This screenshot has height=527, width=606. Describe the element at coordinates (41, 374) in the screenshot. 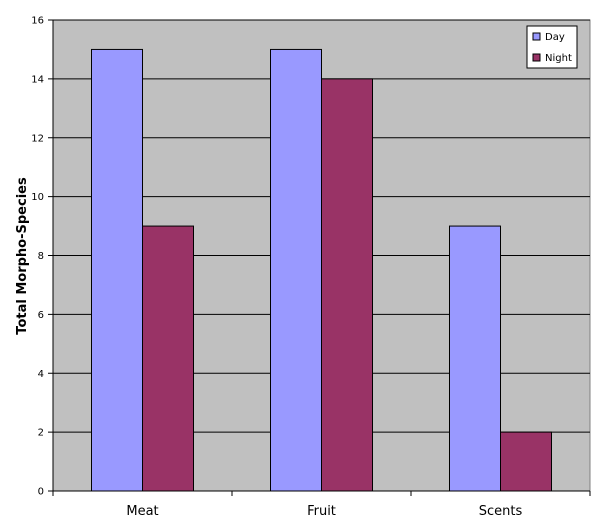

I see `y-tick-label: 4` at that location.